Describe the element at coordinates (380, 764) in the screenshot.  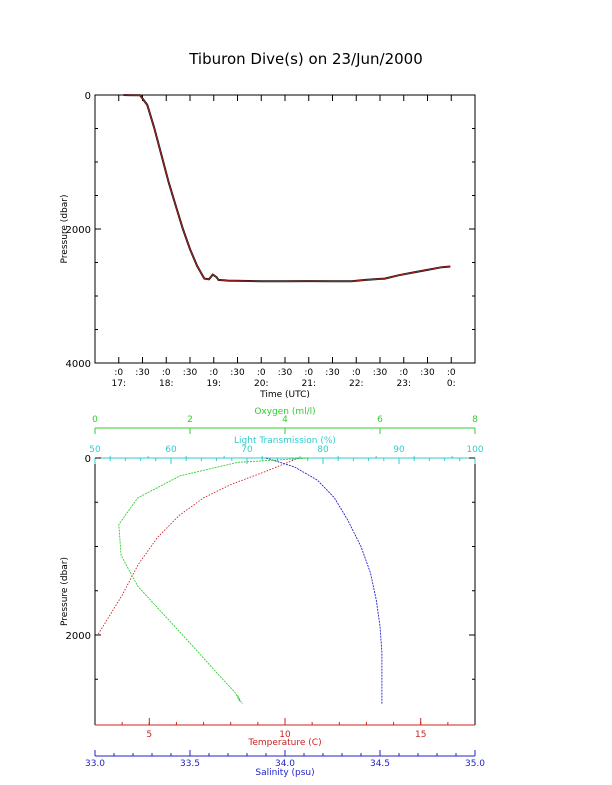
I see `salinity-tick-label: 34.5` at that location.